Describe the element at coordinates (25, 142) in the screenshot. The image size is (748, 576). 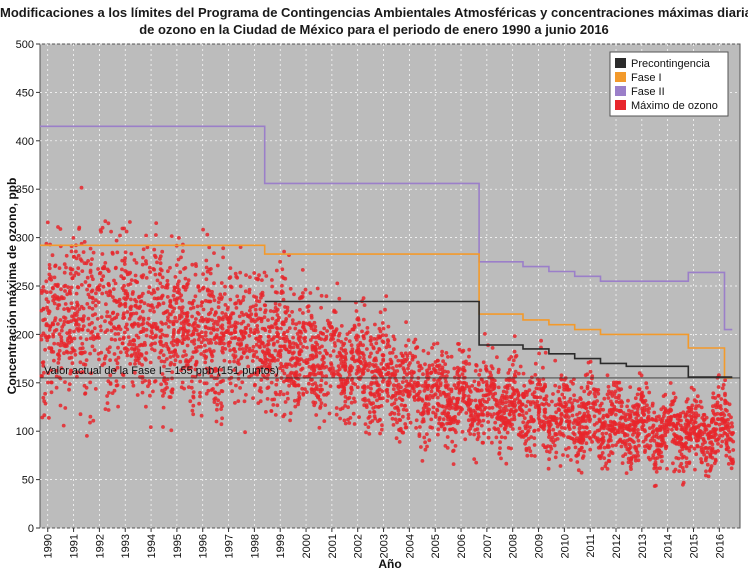
I see `y-tick-label: 400` at that location.